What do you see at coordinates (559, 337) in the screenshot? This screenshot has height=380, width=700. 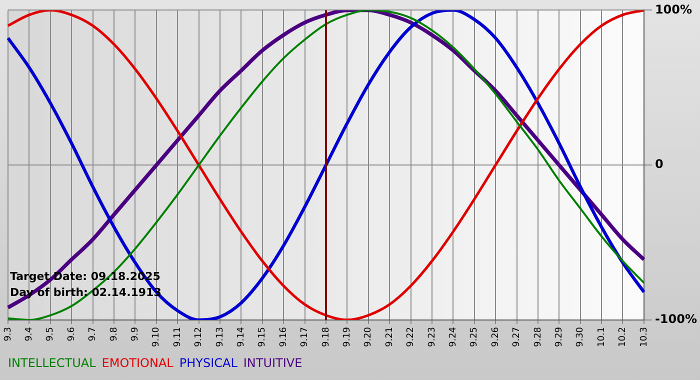 I see `x-tick-label: 9.29` at bounding box center [559, 337].